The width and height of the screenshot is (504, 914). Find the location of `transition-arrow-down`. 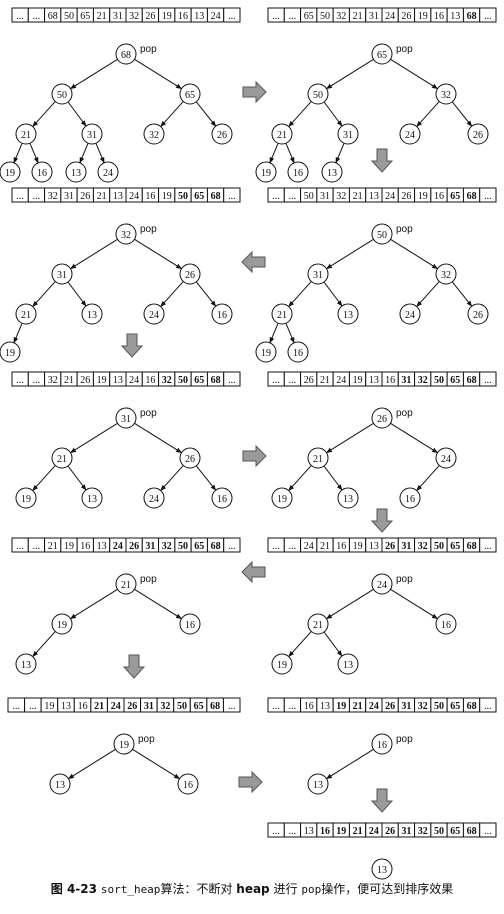

transition-arrow-down is located at coordinates (132, 345).